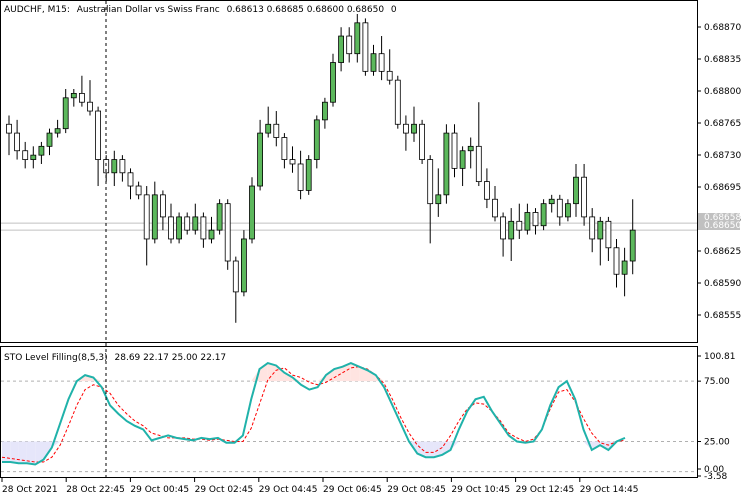  Describe the element at coordinates (545, 490) in the screenshot. I see `time-tick-label: 29 Oct 12:45` at that location.